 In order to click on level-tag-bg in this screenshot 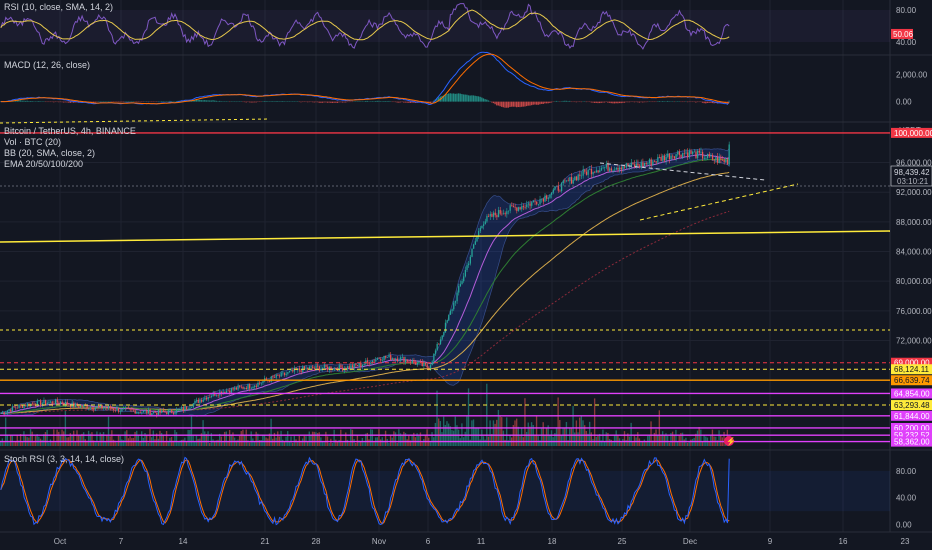, I will do `click(911, 393)`.